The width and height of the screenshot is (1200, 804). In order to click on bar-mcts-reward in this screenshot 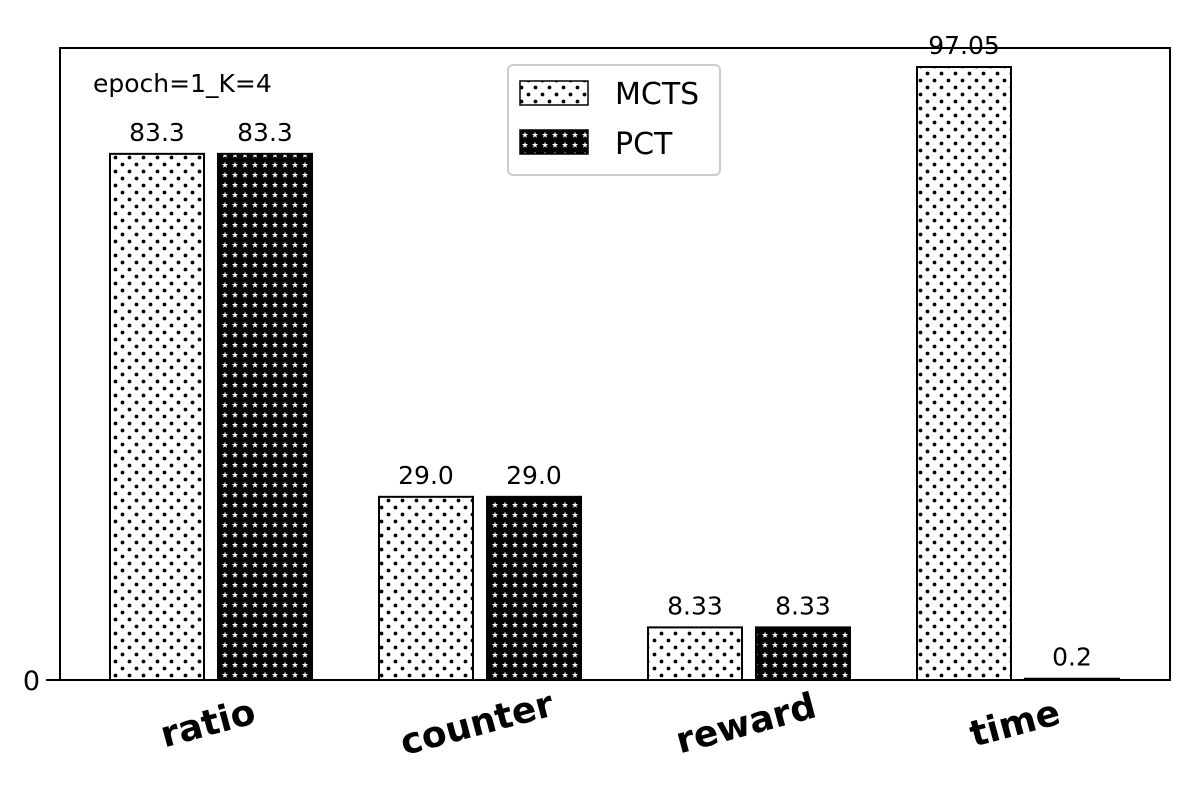, I will do `click(695, 653)`.